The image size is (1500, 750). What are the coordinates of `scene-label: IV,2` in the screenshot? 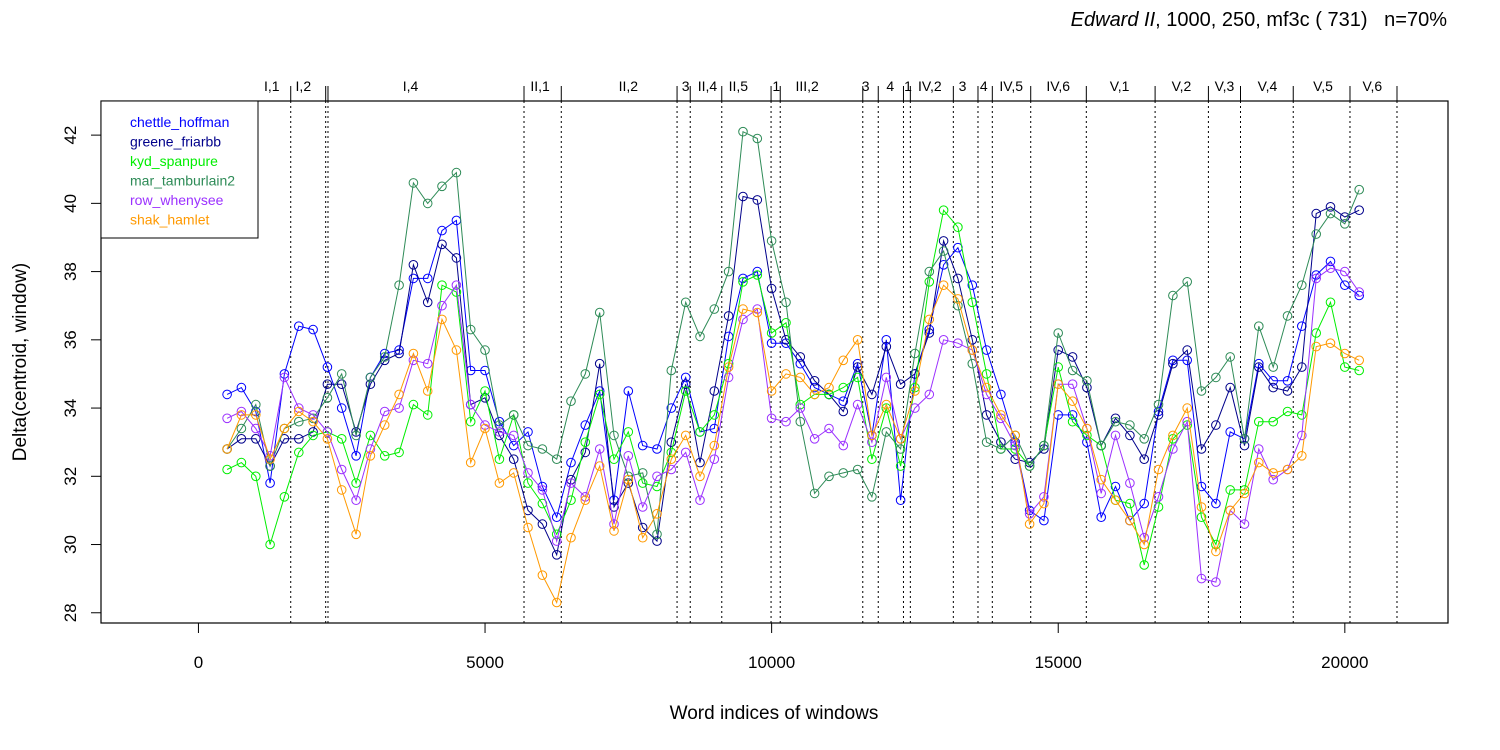 It's located at (930, 86).